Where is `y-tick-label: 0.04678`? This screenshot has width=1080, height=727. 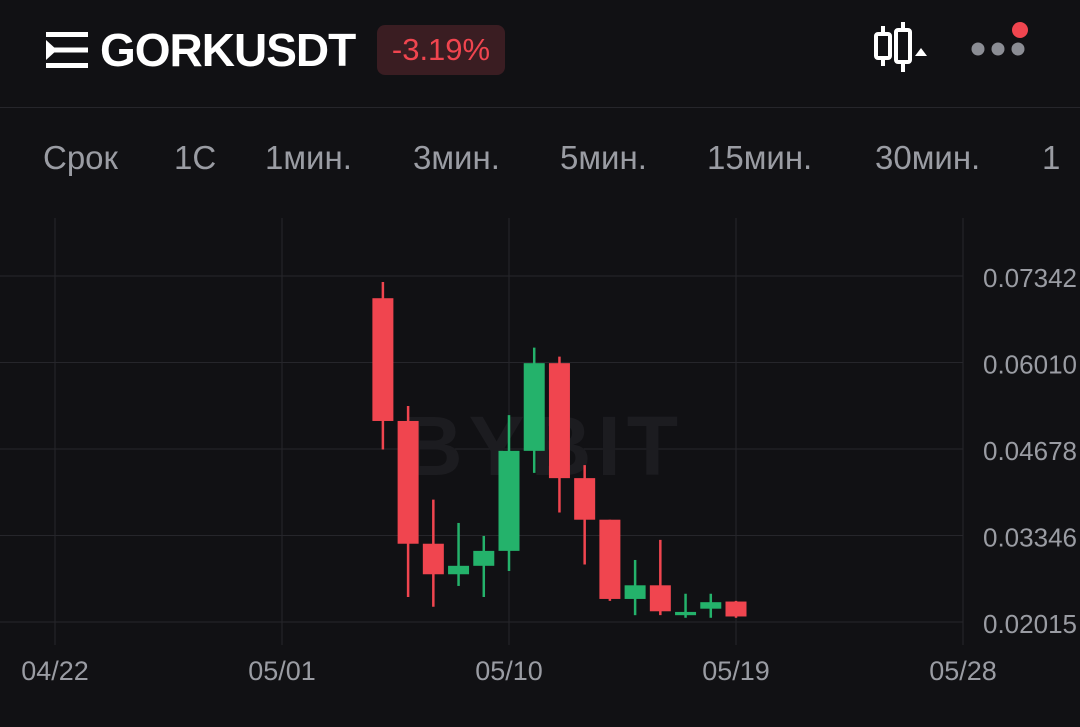 y-tick-label: 0.04678 is located at coordinates (1030, 451).